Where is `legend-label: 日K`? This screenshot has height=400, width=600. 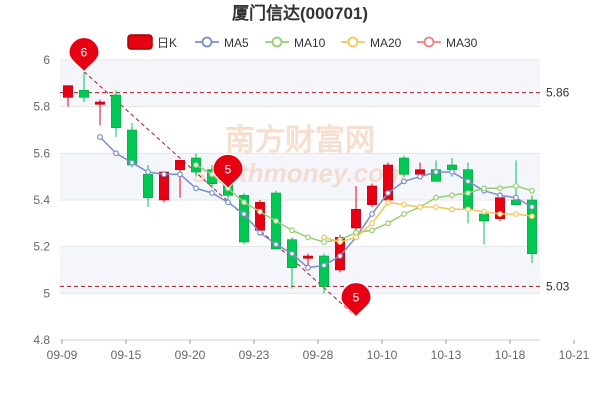 legend-label: 日K is located at coordinates (167, 43).